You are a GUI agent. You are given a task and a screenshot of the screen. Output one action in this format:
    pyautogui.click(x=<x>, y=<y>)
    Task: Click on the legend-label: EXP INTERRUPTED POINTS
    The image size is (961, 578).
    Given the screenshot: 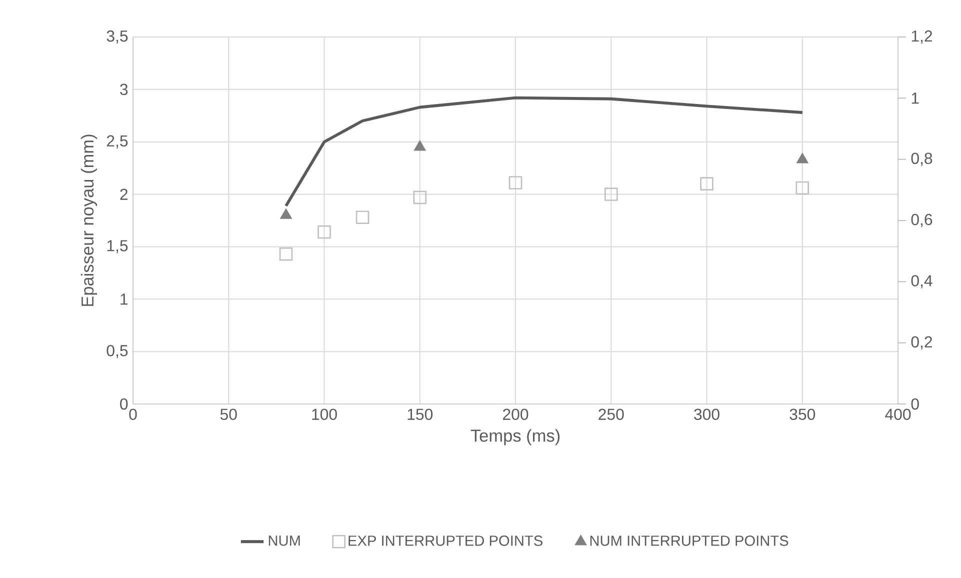 What is the action you would take?
    pyautogui.click(x=445, y=541)
    